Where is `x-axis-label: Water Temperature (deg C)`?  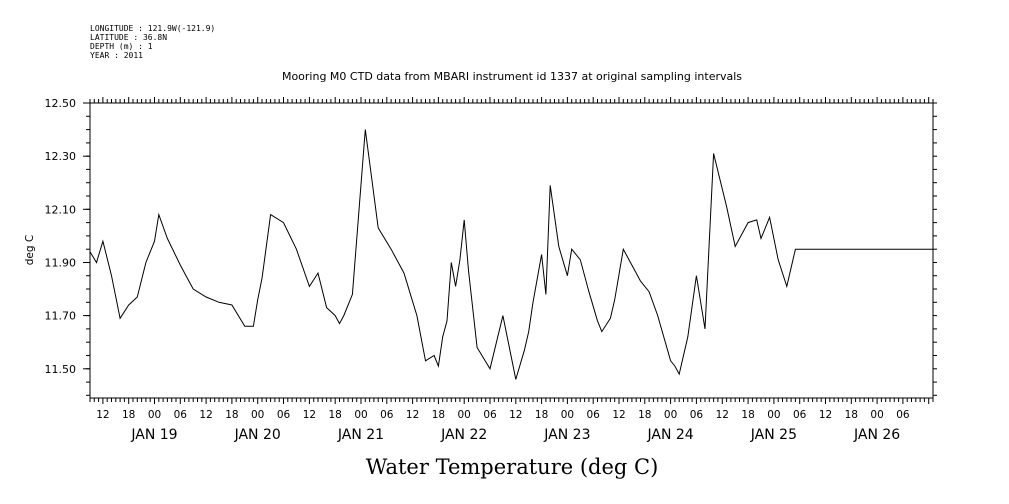 x-axis-label: Water Temperature (deg C) is located at coordinates (512, 467).